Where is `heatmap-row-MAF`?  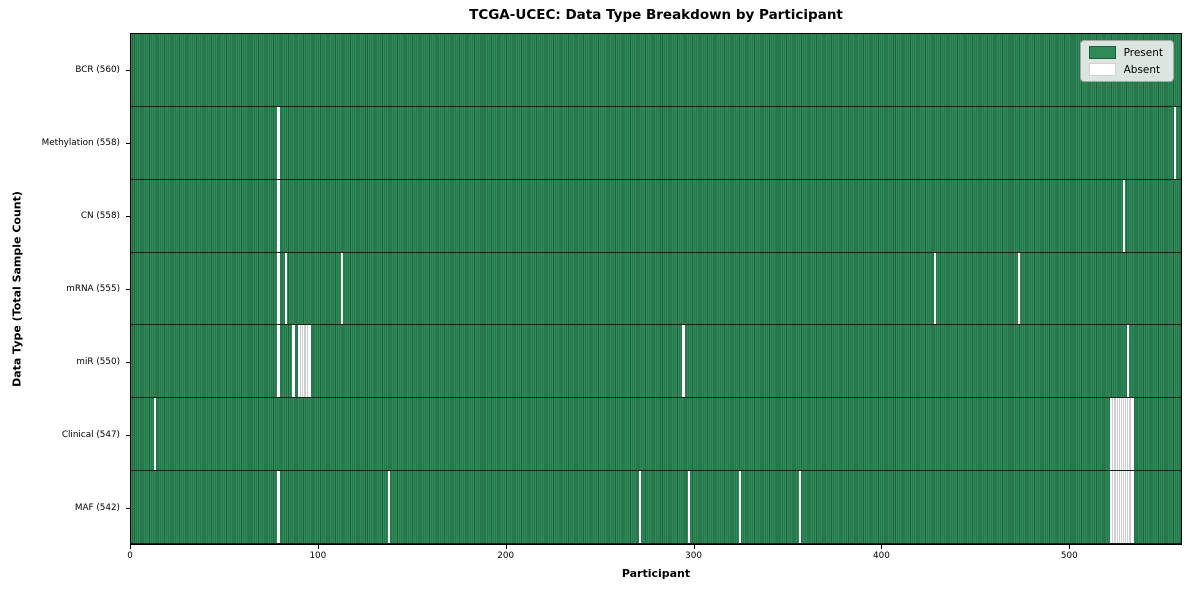
heatmap-row-MAF is located at coordinates (656, 508).